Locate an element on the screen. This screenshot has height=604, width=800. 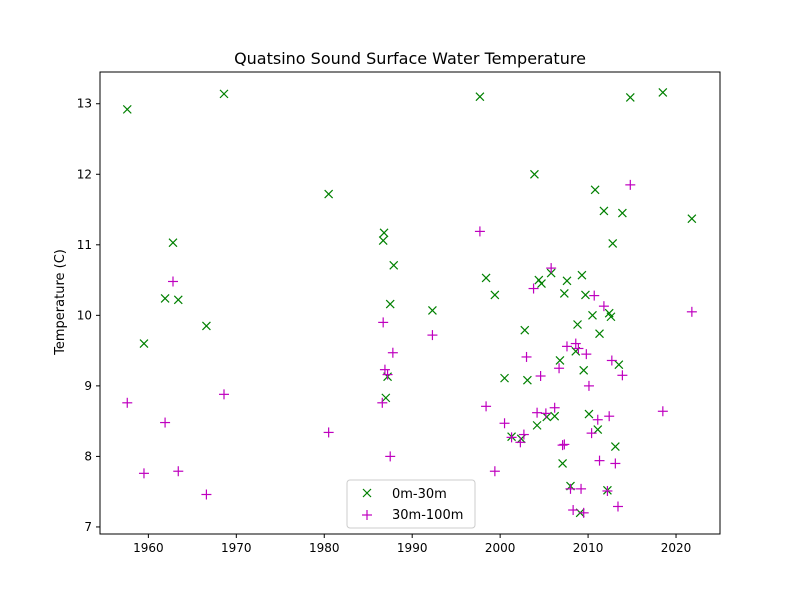
y-tick-label: 10 is located at coordinates (84, 315).